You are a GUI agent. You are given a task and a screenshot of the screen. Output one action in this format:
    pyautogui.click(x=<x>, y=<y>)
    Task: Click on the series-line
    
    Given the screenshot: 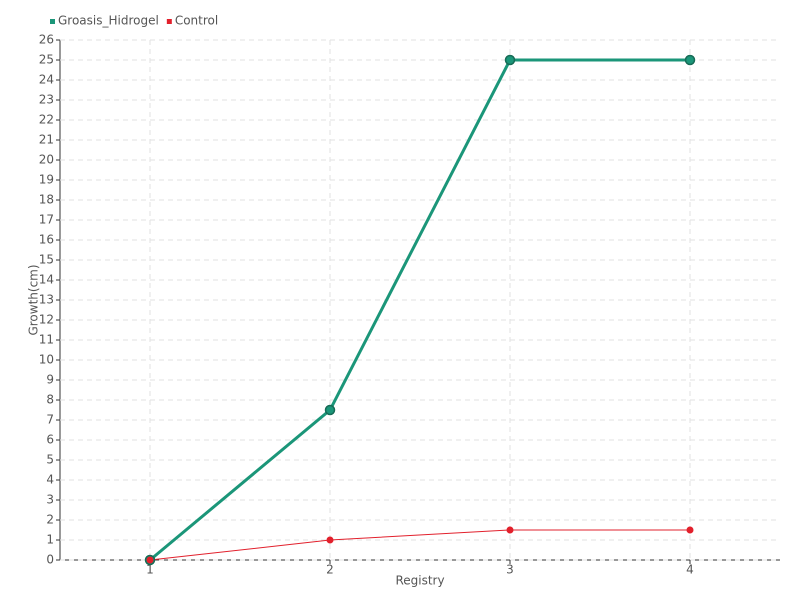 What is the action you would take?
    pyautogui.click(x=419, y=545)
    